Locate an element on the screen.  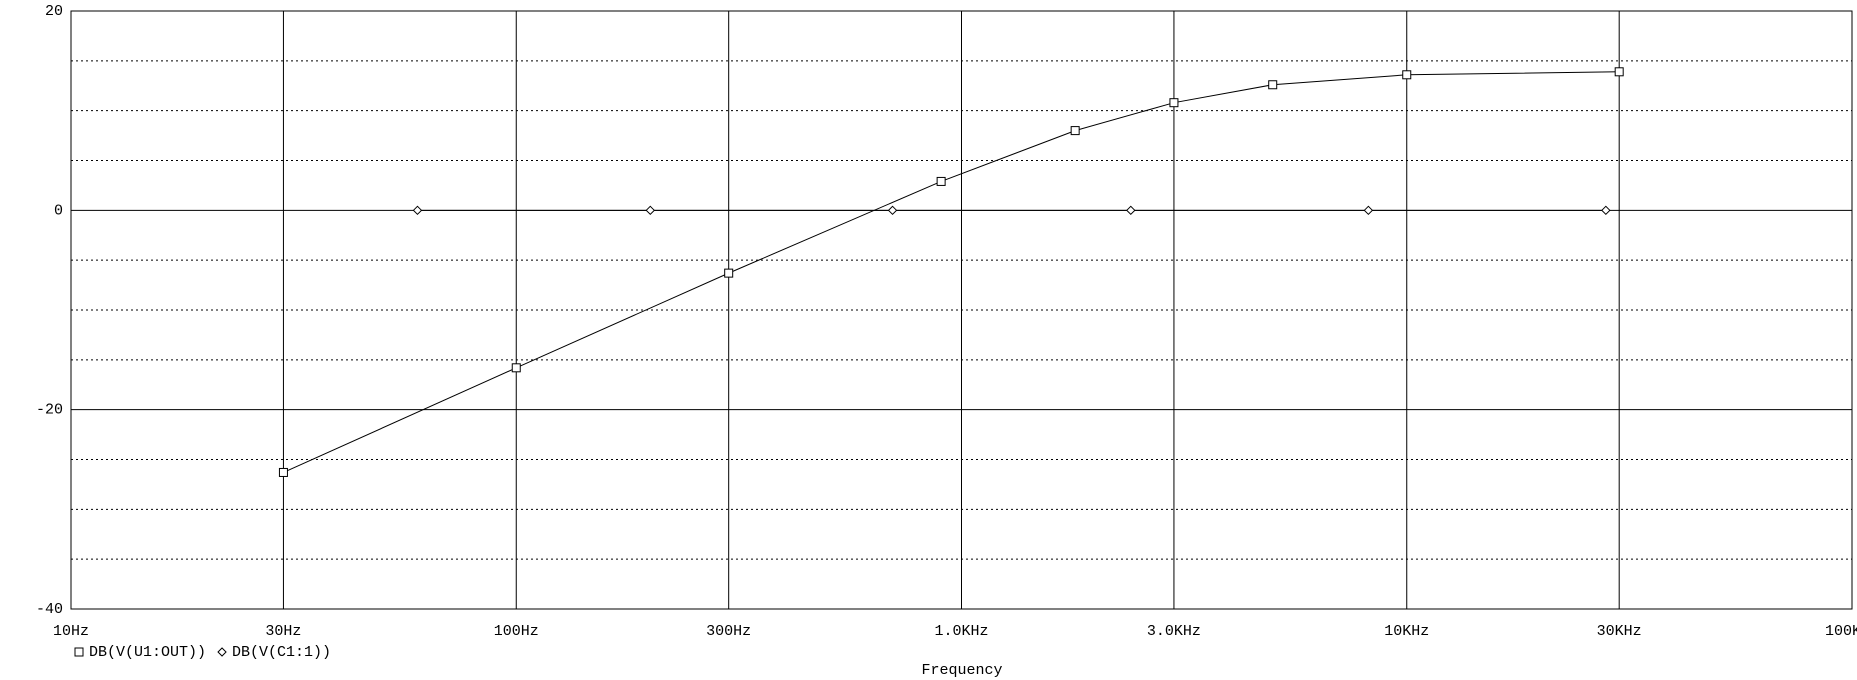
x-tick-label: 300Hz is located at coordinates (728, 631).